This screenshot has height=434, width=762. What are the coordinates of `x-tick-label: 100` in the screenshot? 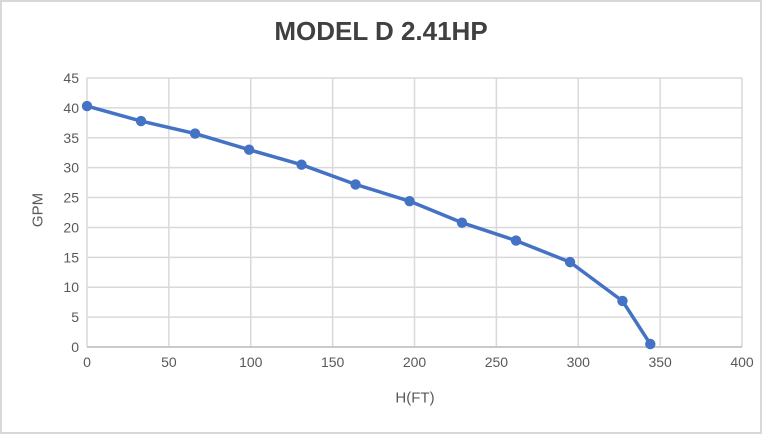 It's located at (251, 362).